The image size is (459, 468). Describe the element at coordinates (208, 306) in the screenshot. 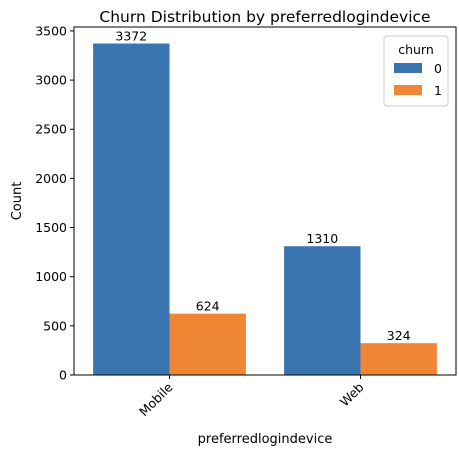

I see `data-label-mobile-series-1: 624` at that location.